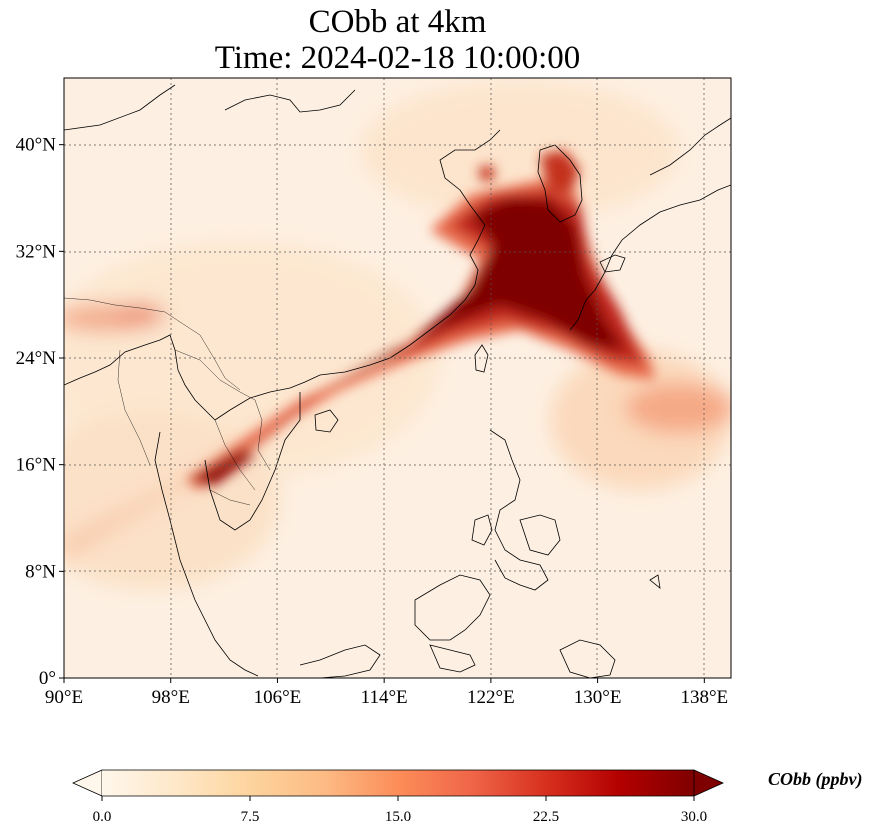 Image resolution: width=887 pixels, height=836 pixels. What do you see at coordinates (171, 697) in the screenshot?
I see `lon-tick-label: 98°E` at bounding box center [171, 697].